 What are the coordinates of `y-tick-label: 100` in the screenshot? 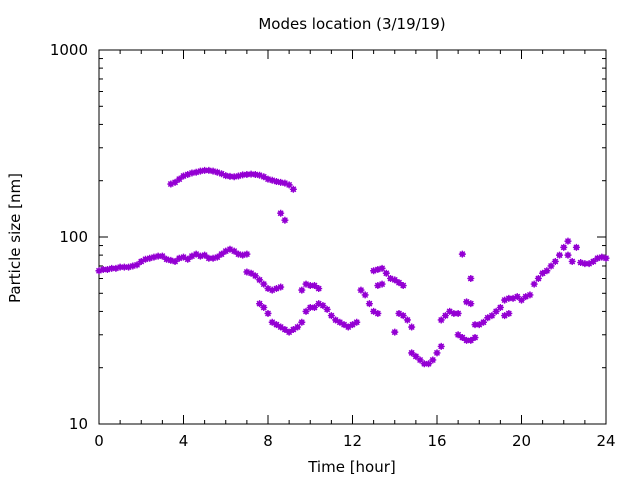 It's located at (73, 237).